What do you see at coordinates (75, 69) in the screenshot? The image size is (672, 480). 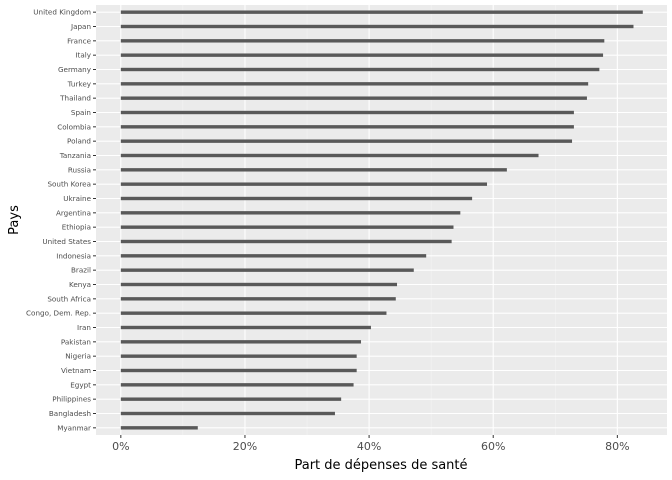 I see `y-tick-label: Germany` at bounding box center [75, 69].